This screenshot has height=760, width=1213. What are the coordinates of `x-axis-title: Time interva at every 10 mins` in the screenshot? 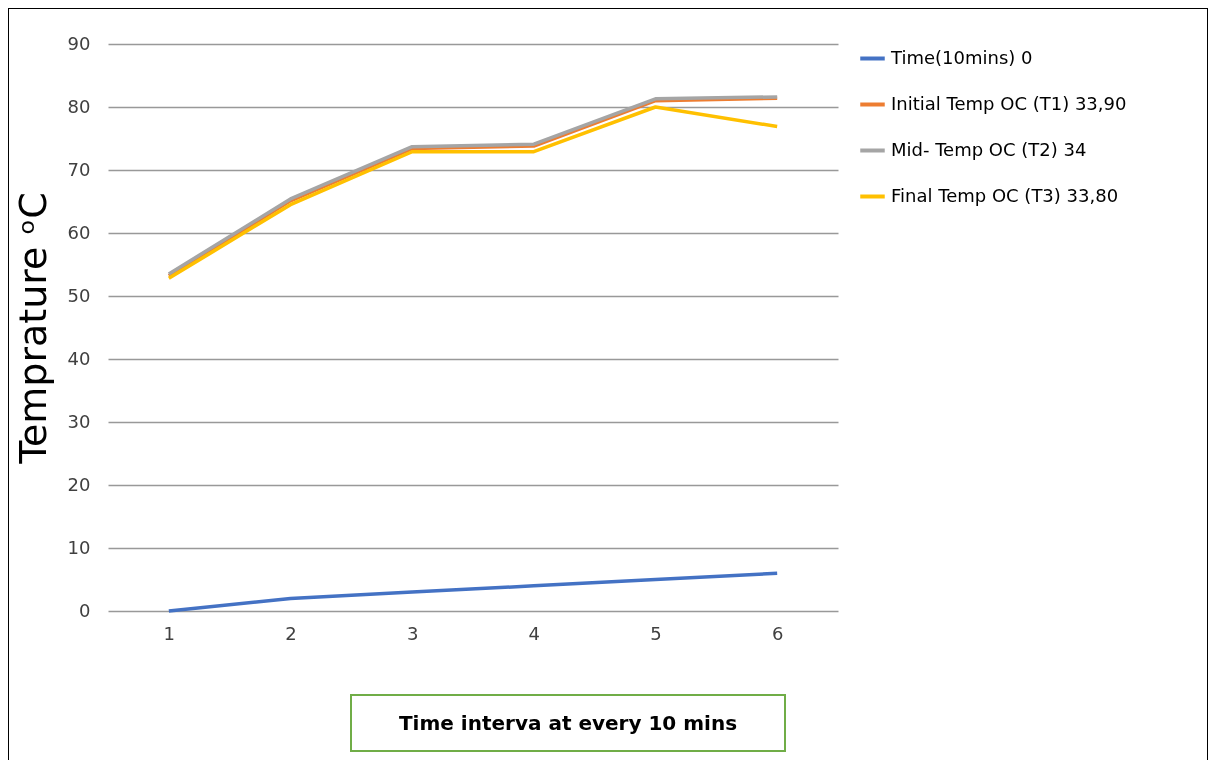 It's located at (568, 723).